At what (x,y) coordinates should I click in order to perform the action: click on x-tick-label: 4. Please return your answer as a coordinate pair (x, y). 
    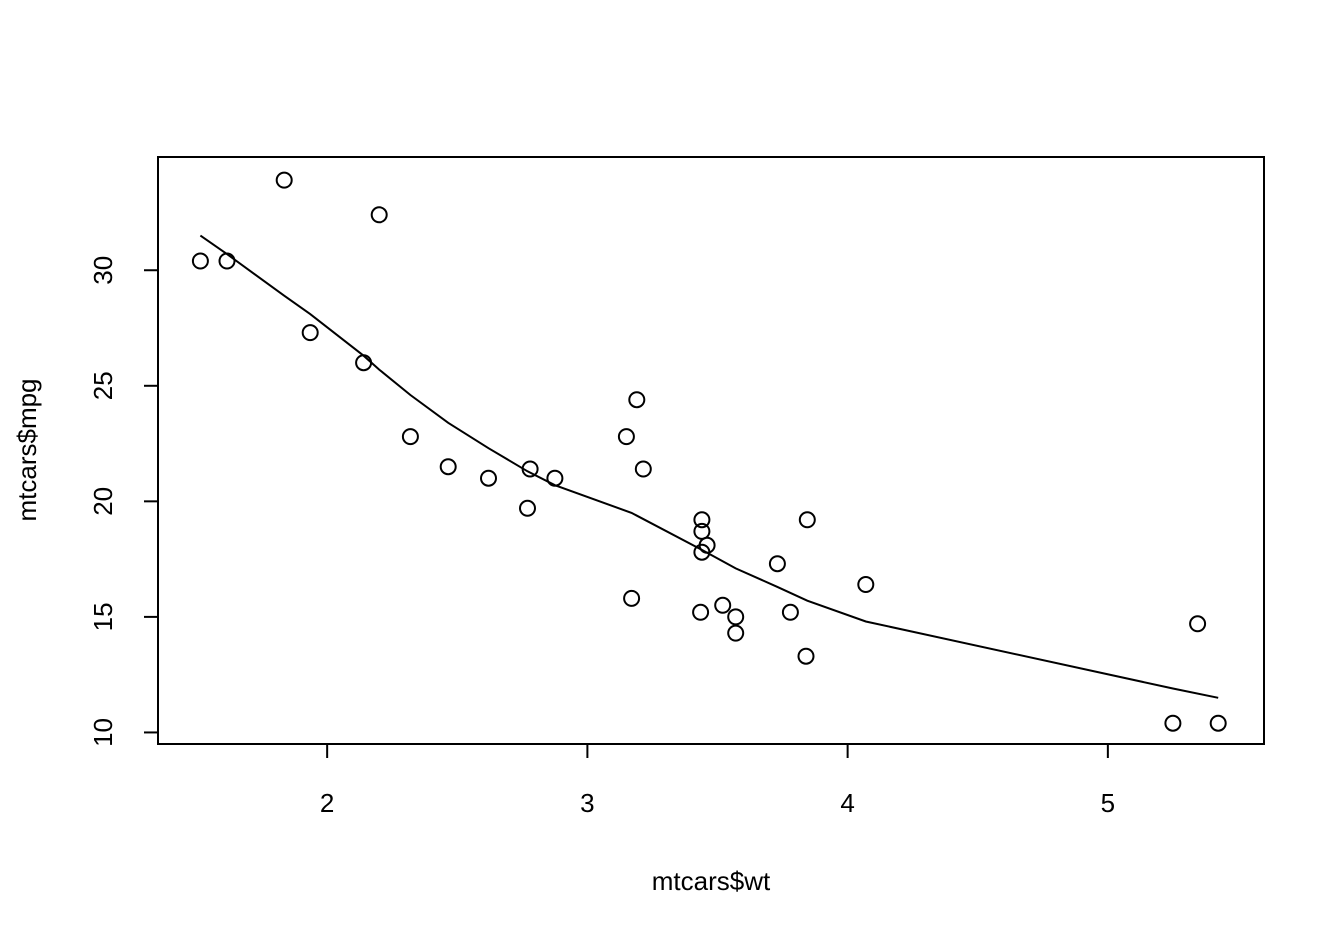
    Looking at the image, I should click on (847, 803).